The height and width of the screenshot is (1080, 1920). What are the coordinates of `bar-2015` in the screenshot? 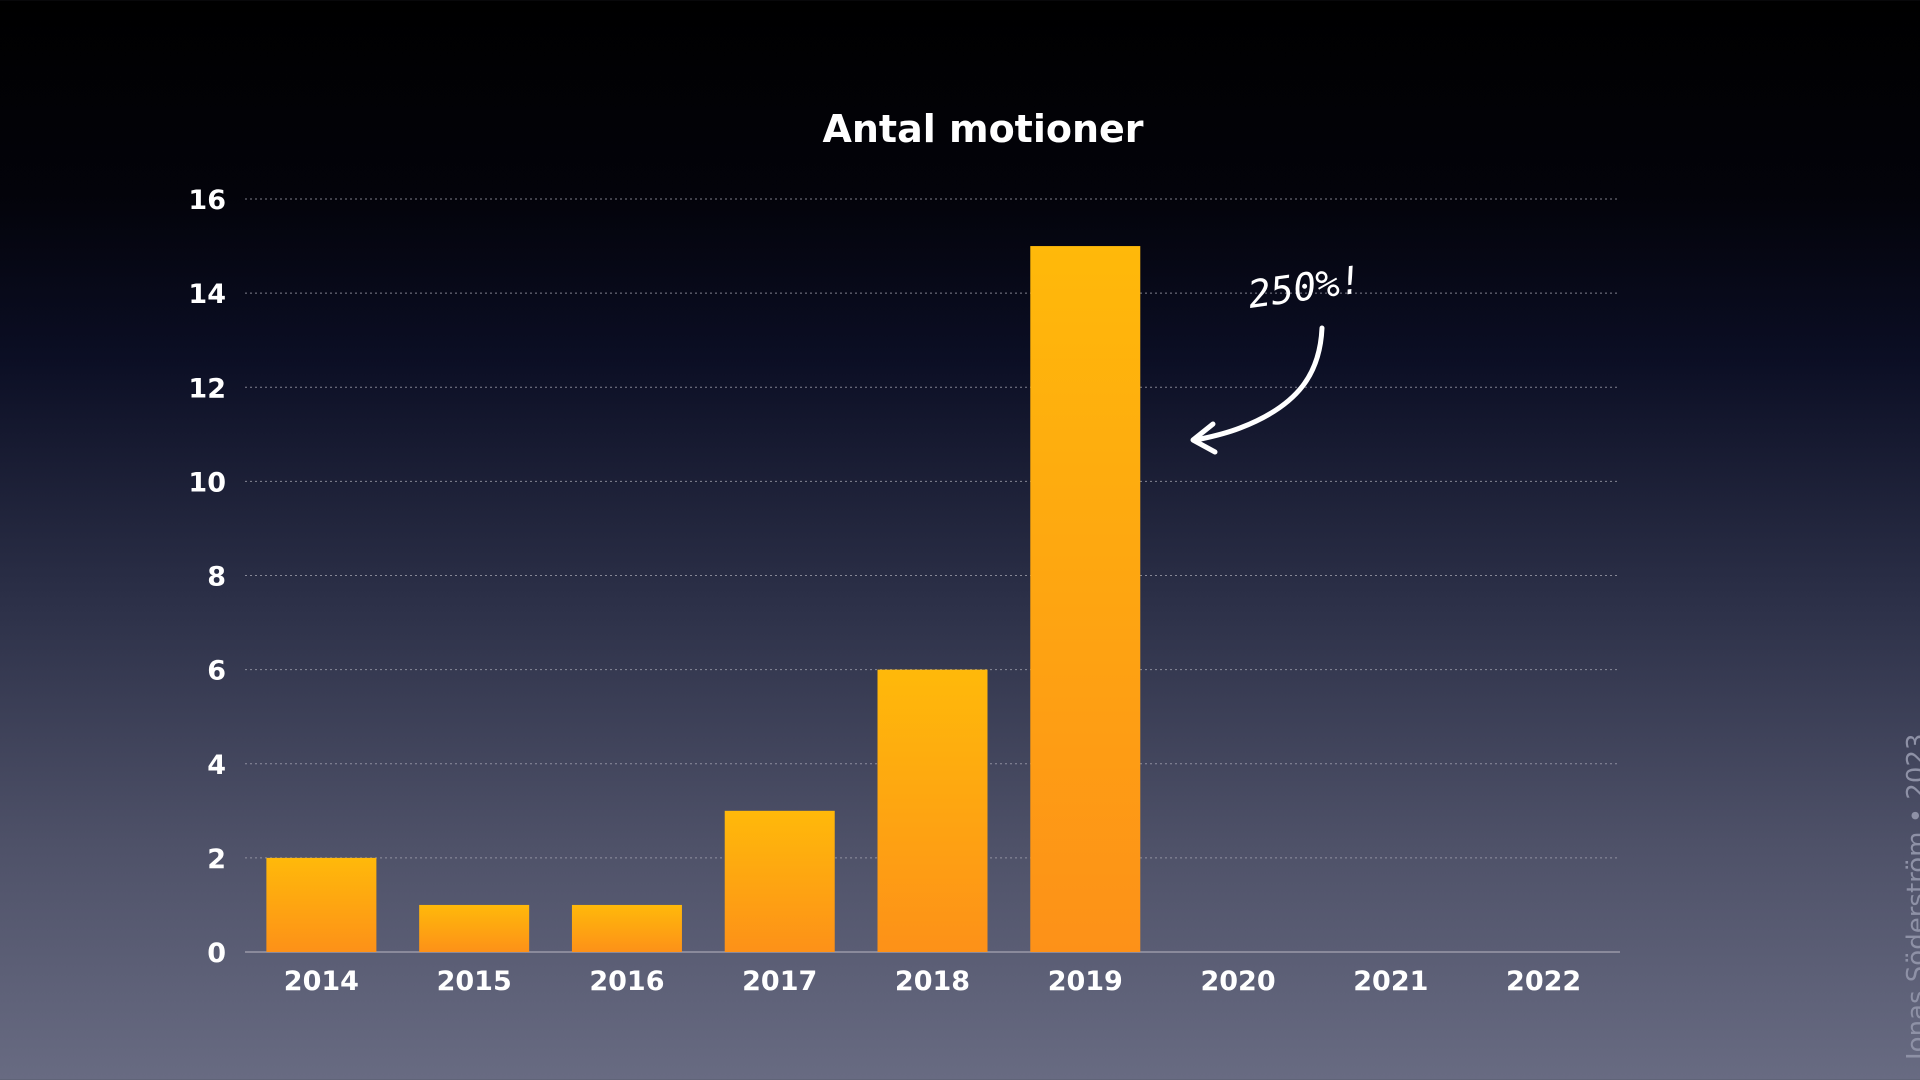 It's located at (474, 928).